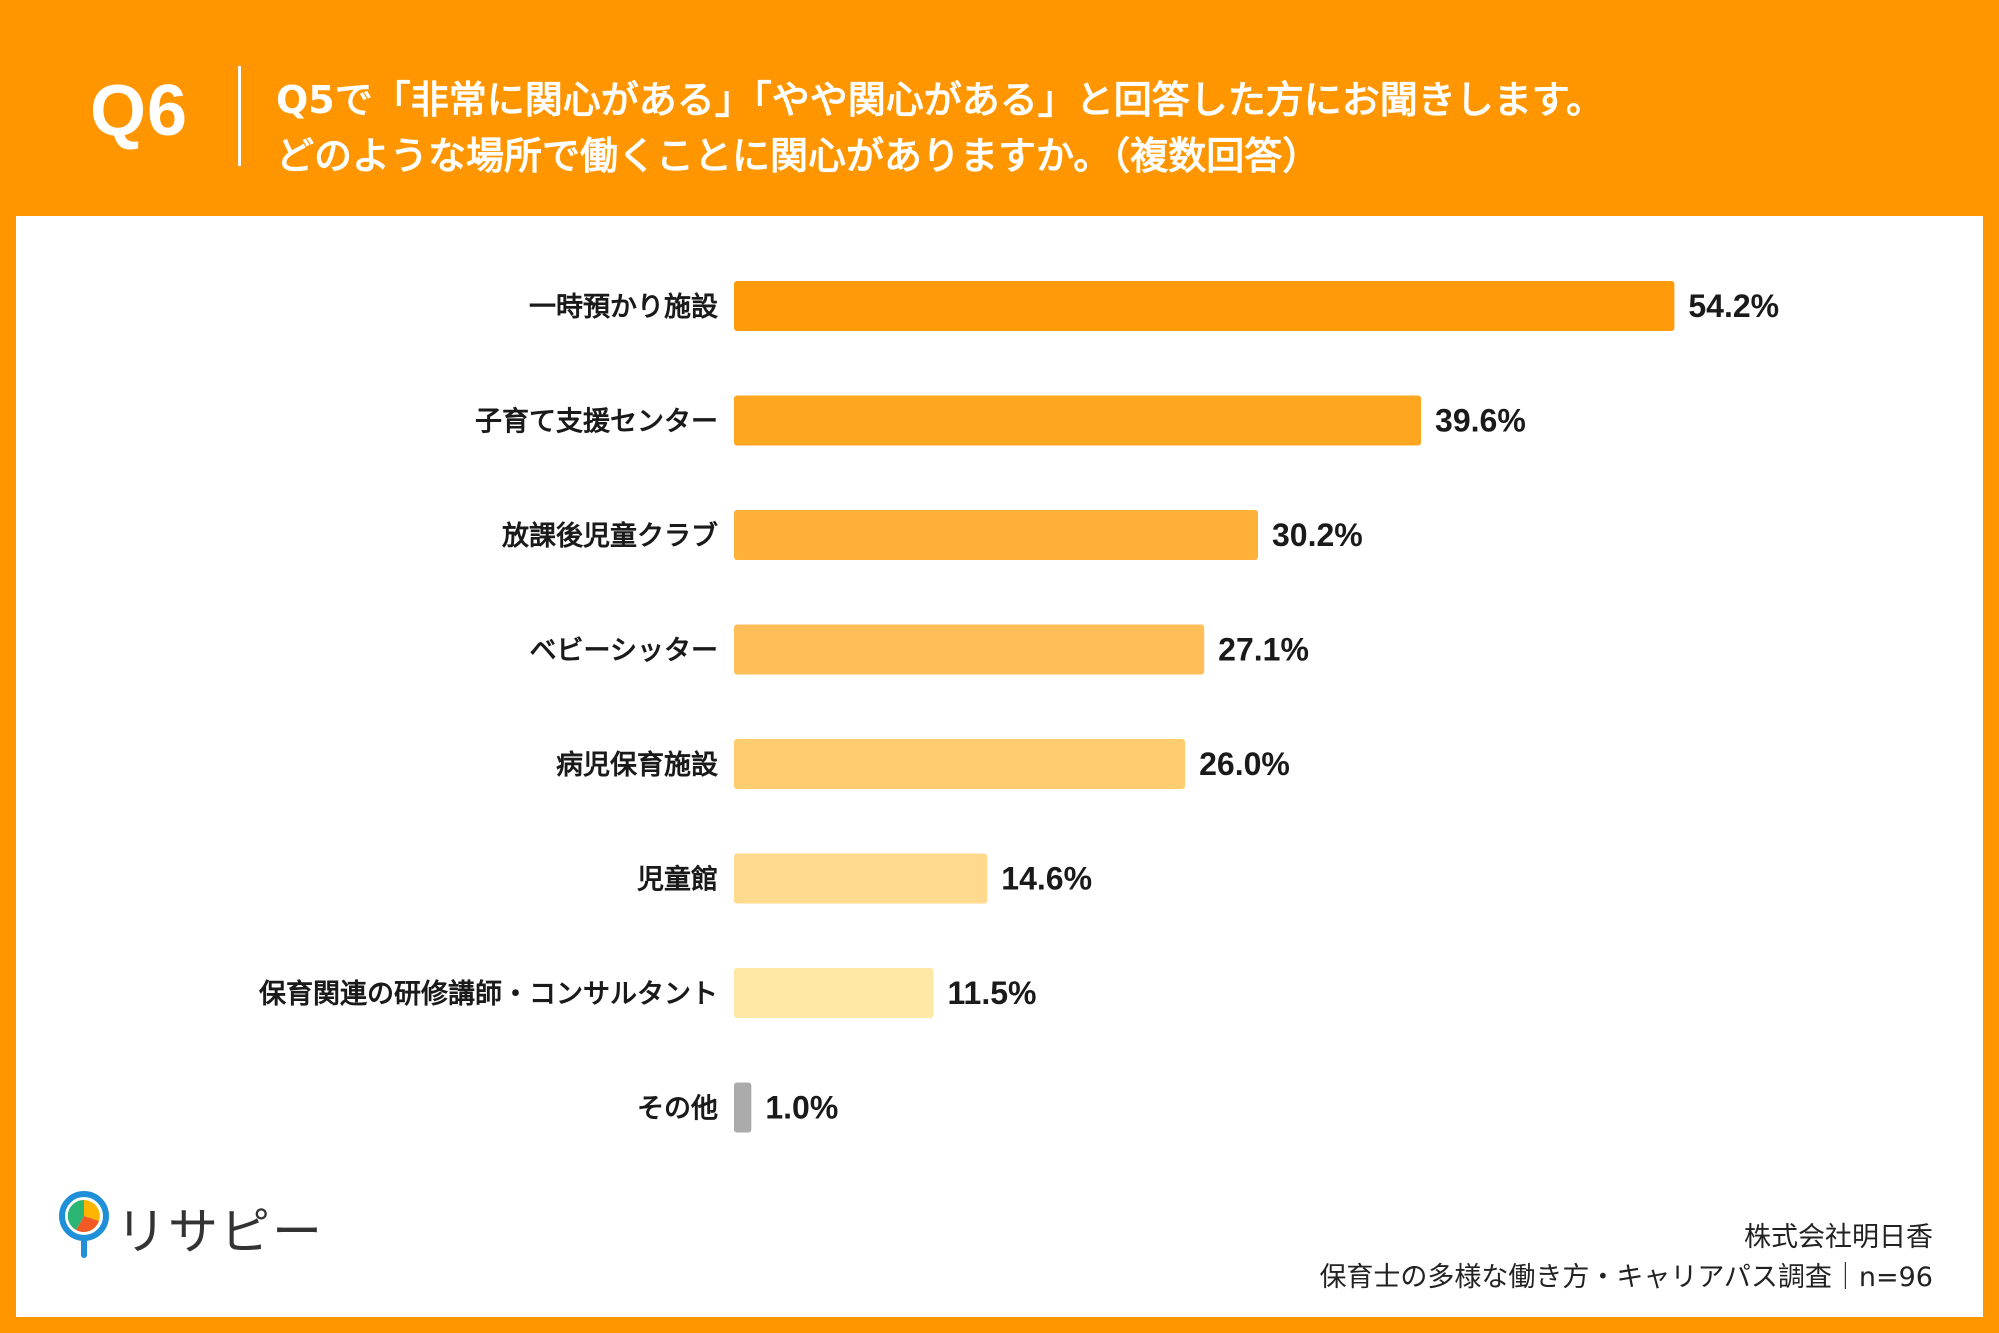 The image size is (1999, 1333). Describe the element at coordinates (84, 1224) in the screenshot. I see `pin-pie-icon` at that location.